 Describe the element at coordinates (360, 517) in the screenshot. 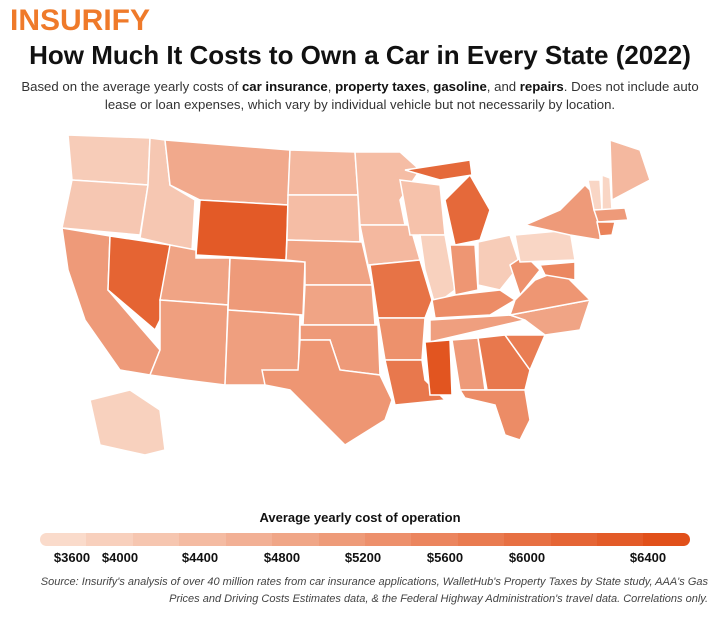

I see `legend-title: Average yearly cost of operation` at that location.